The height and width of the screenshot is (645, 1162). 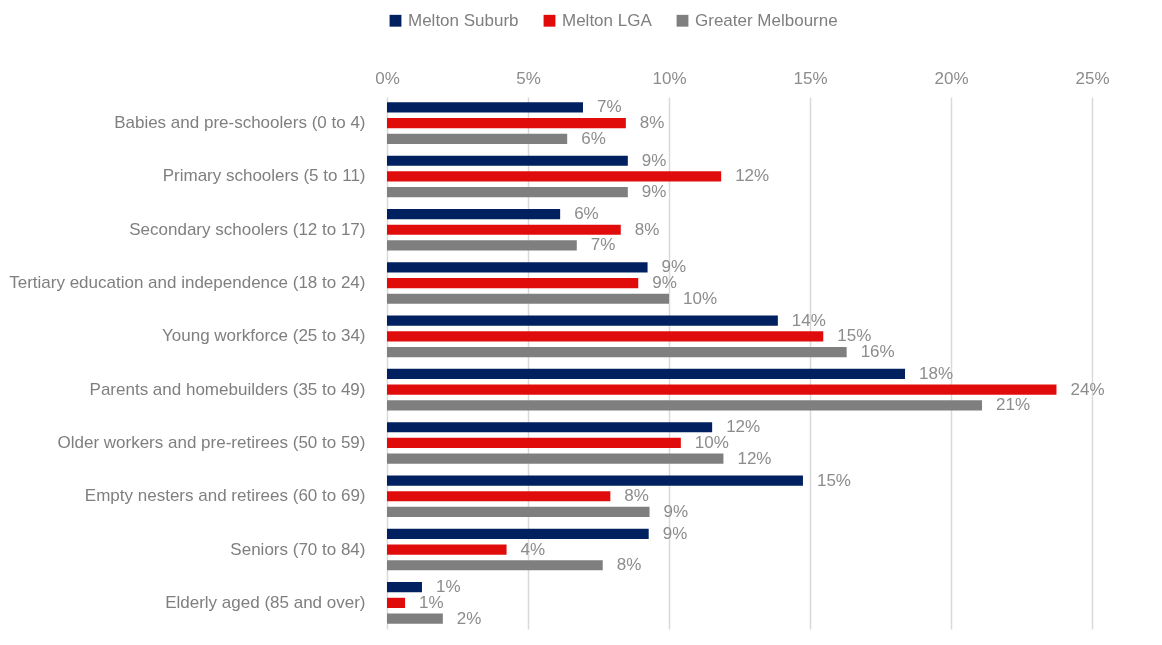 What do you see at coordinates (1013, 405) in the screenshot?
I see `data-label: 21%` at bounding box center [1013, 405].